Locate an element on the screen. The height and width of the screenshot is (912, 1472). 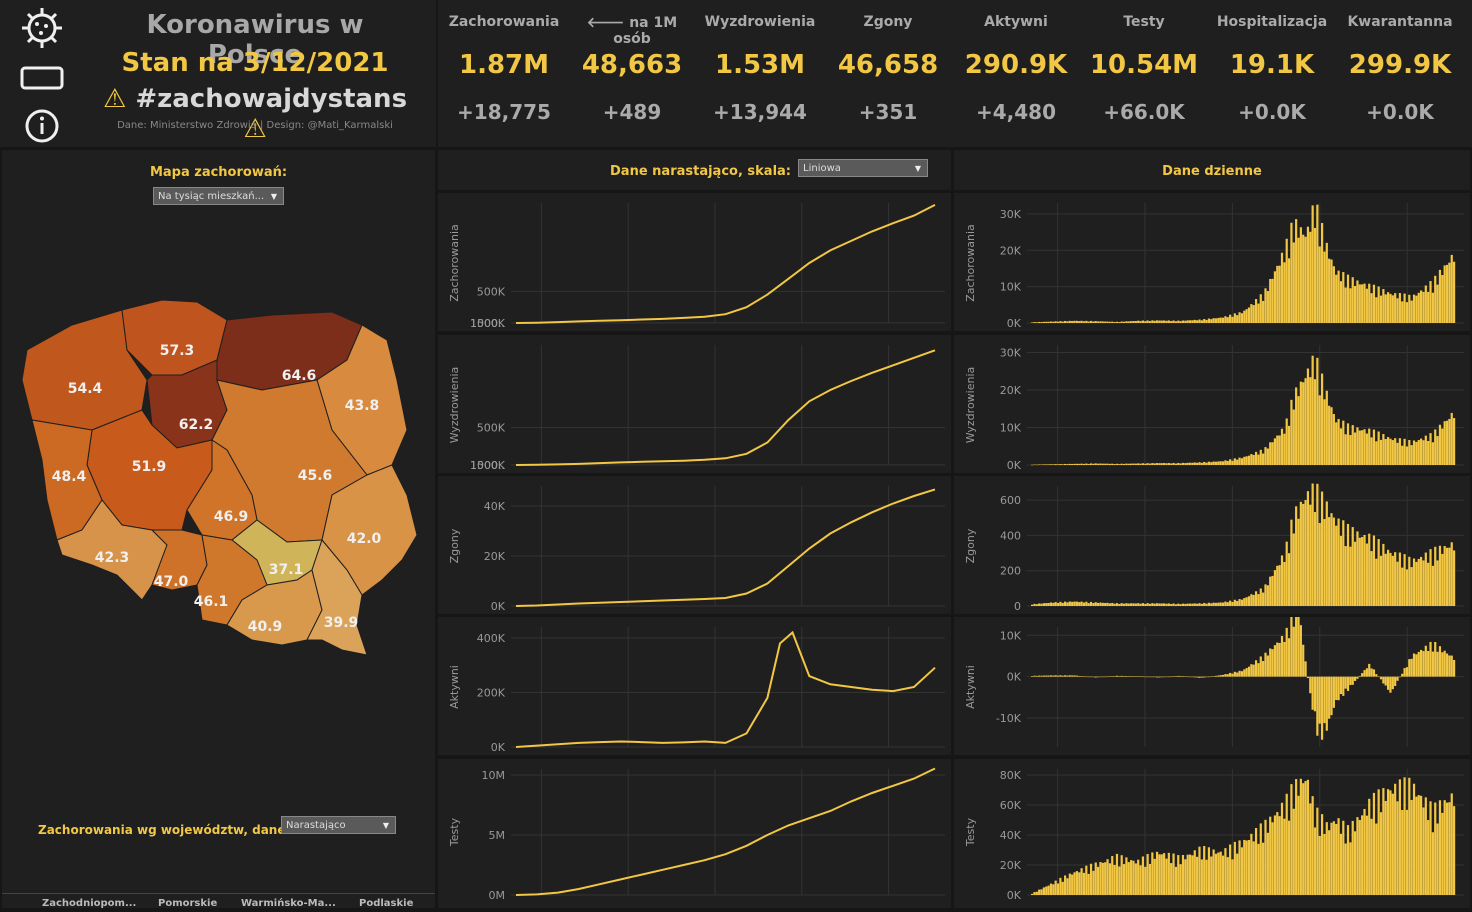
map-metric-dropdown: Na tysiąc mieszkań... ▼ is located at coordinates (218, 196).